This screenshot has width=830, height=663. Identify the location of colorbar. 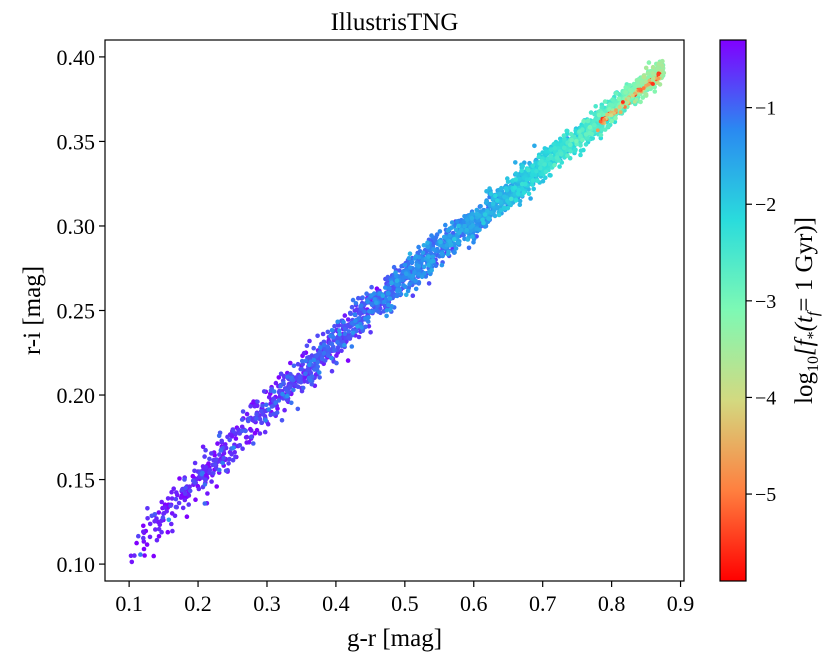
(733, 310).